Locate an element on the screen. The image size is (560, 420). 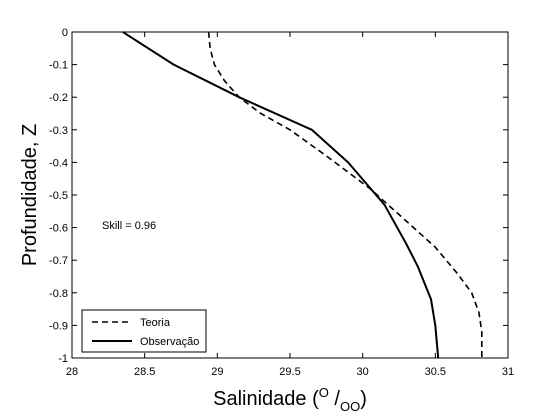
legend-label-observacao: Observação is located at coordinates (169, 342).